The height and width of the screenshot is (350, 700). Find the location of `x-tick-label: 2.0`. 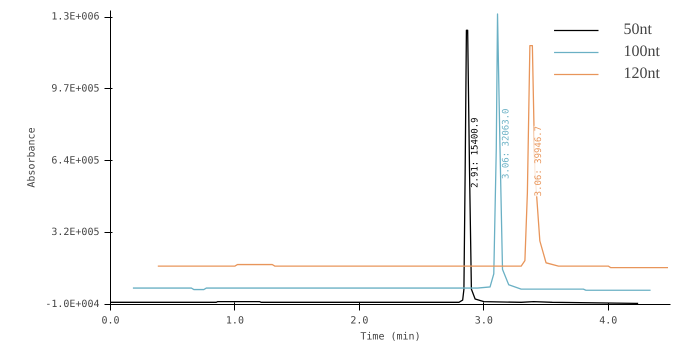

x-tick-label: 2.0 is located at coordinates (359, 321).